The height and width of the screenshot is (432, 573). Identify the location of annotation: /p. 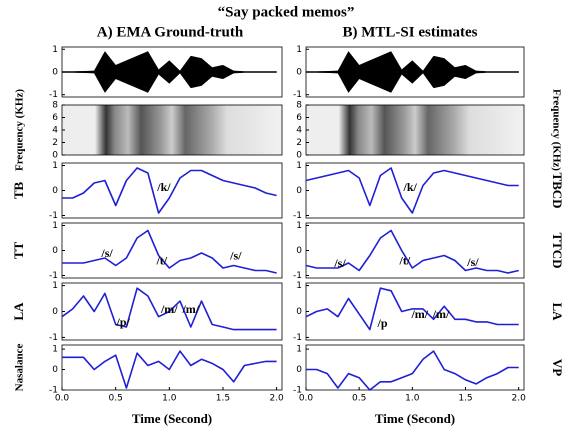
(382, 323).